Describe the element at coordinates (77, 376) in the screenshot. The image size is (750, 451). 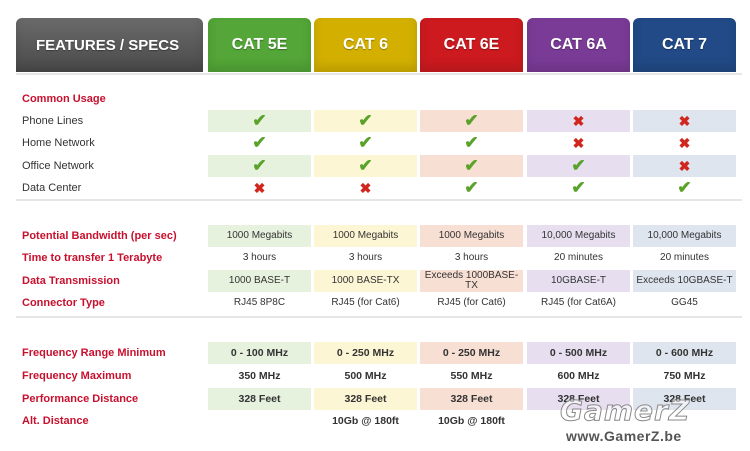
I see `row-label: Frequency Maximum` at that location.